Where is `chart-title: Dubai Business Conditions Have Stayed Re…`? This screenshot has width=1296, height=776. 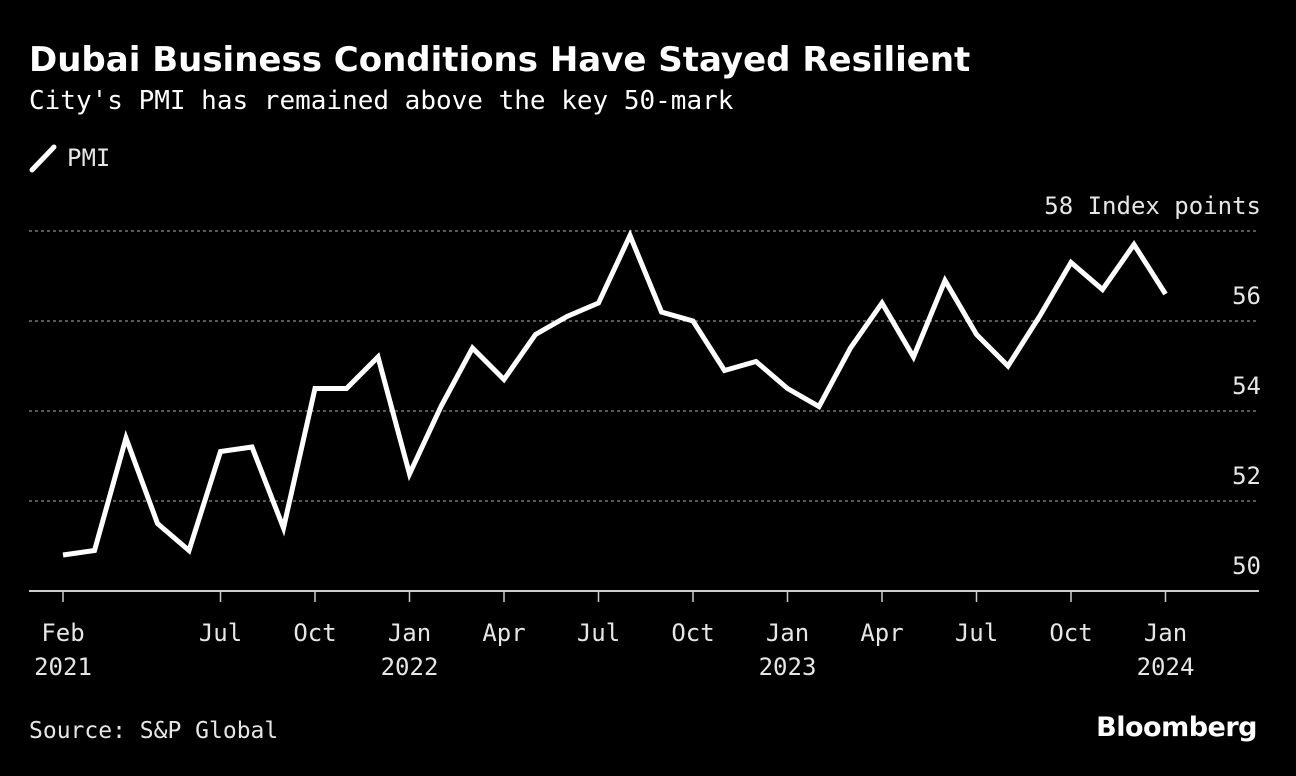
chart-title: Dubai Business Conditions Have Stayed Re… is located at coordinates (500, 60).